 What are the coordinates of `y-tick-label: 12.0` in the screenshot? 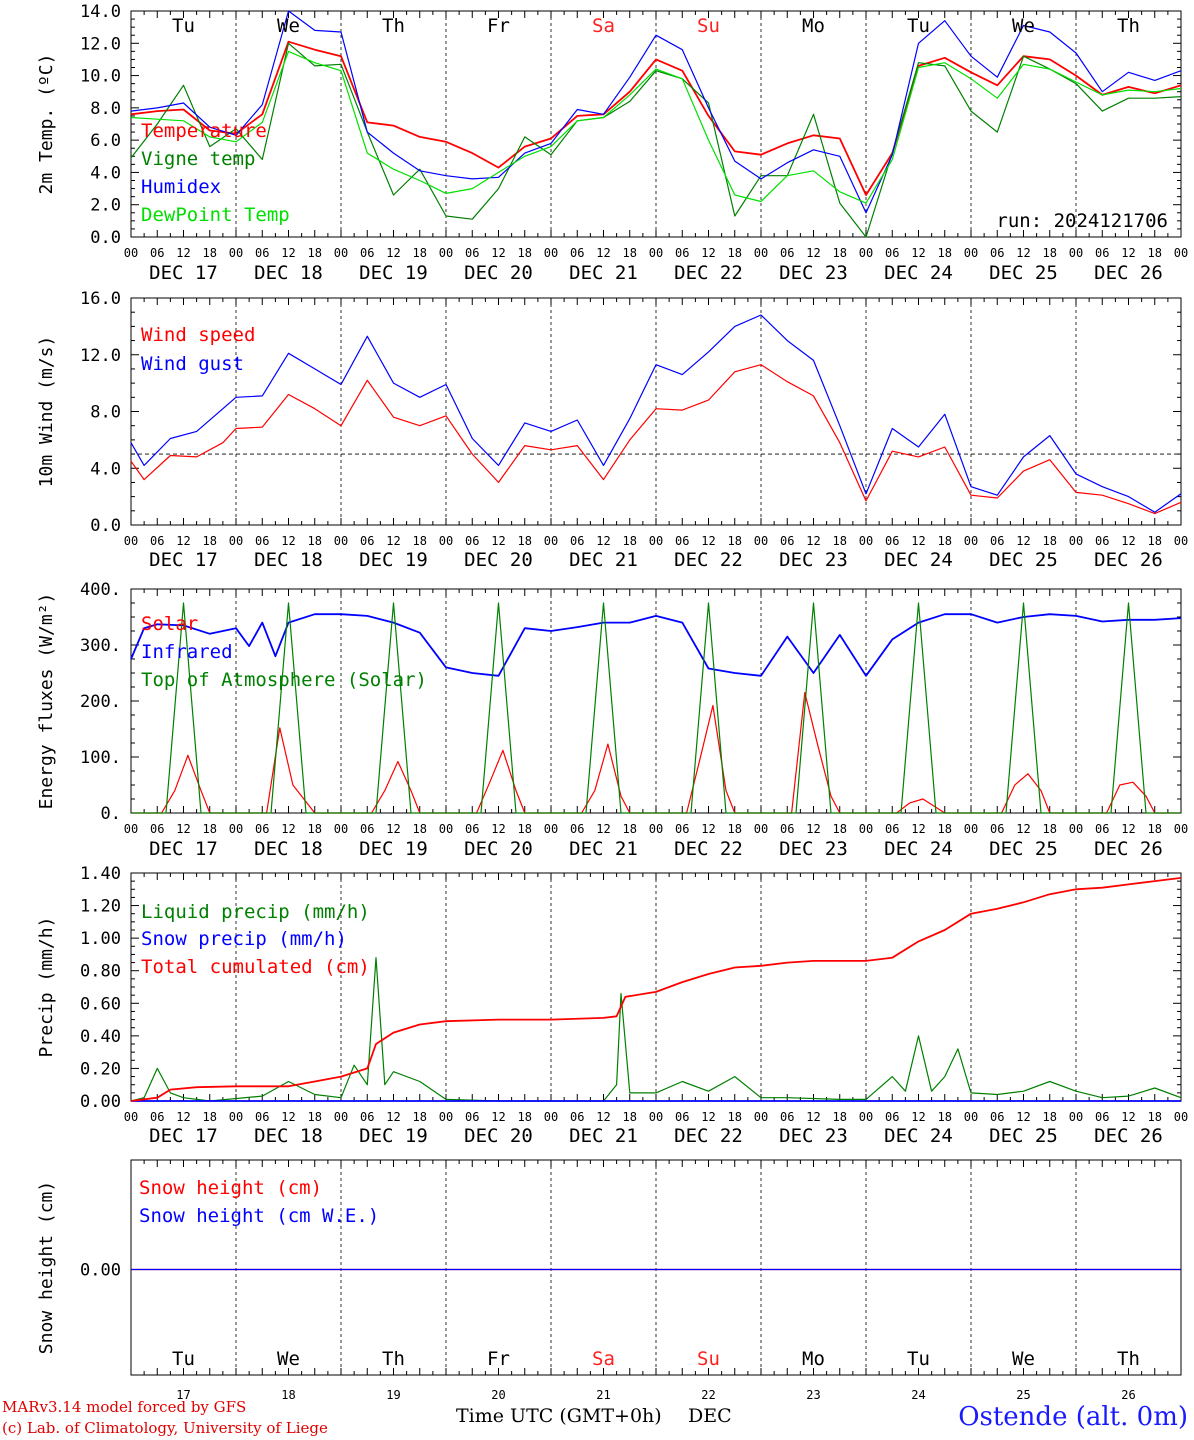 It's located at (100, 44).